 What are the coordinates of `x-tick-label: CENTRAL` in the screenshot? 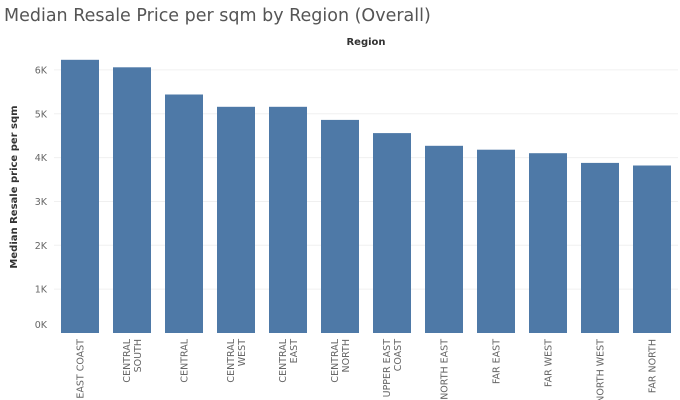 It's located at (185, 360).